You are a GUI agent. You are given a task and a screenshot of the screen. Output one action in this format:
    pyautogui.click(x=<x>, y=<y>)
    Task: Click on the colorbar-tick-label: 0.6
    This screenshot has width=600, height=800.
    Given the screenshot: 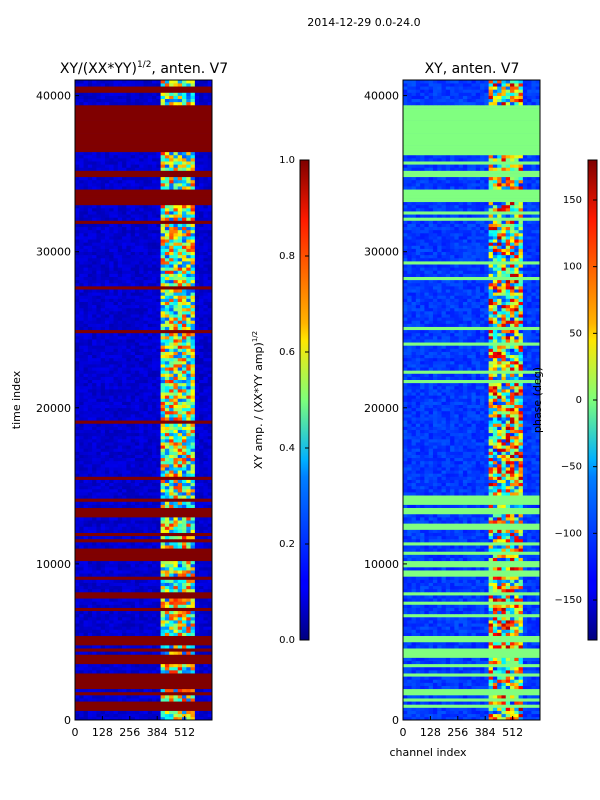 What is the action you would take?
    pyautogui.click(x=287, y=352)
    